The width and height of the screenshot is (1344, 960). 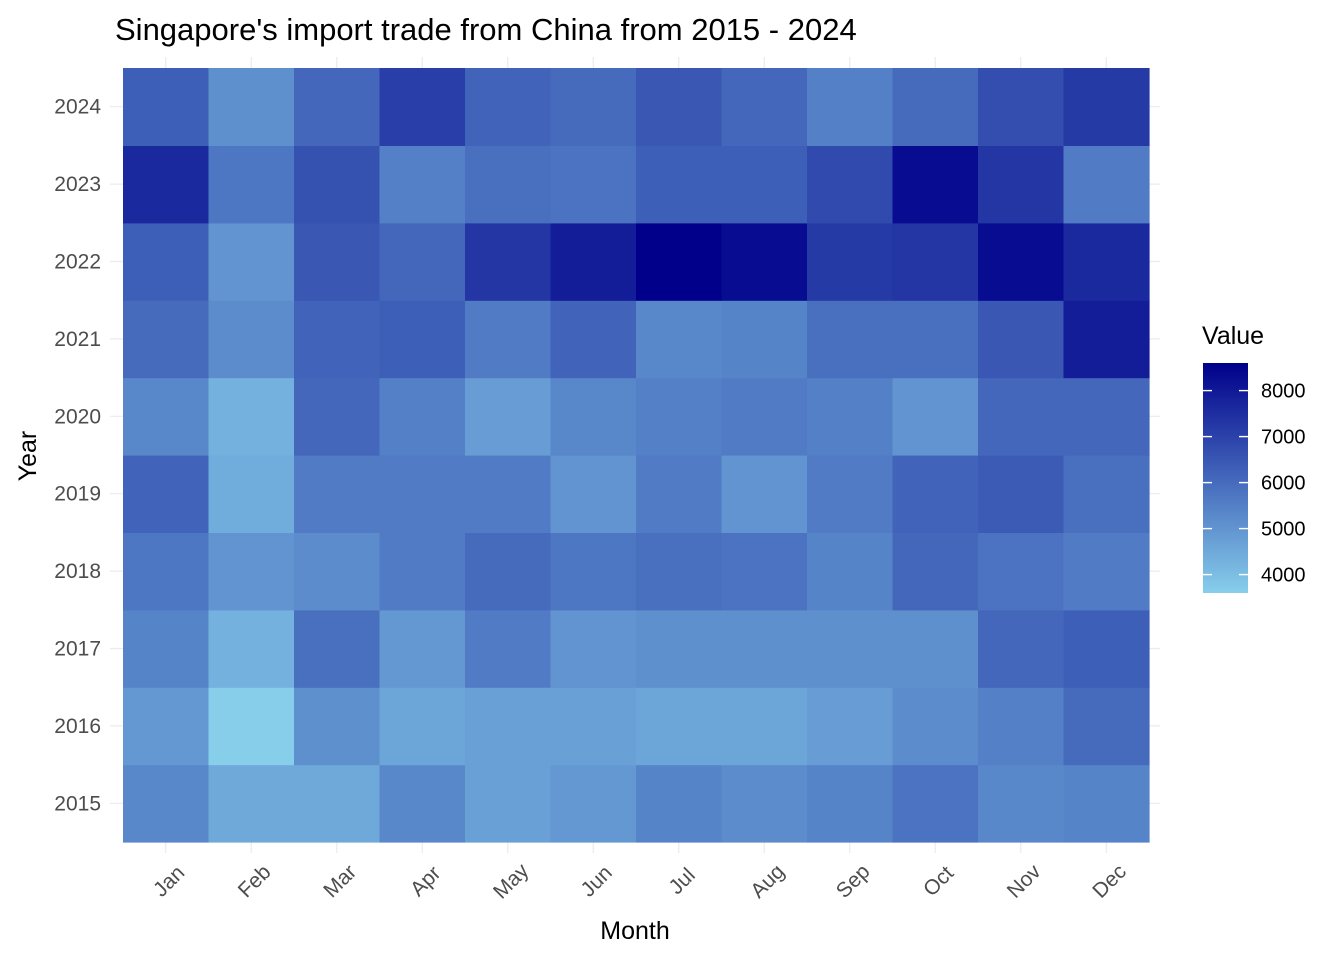 What do you see at coordinates (634, 931) in the screenshot?
I see `x-axis-title: Month` at bounding box center [634, 931].